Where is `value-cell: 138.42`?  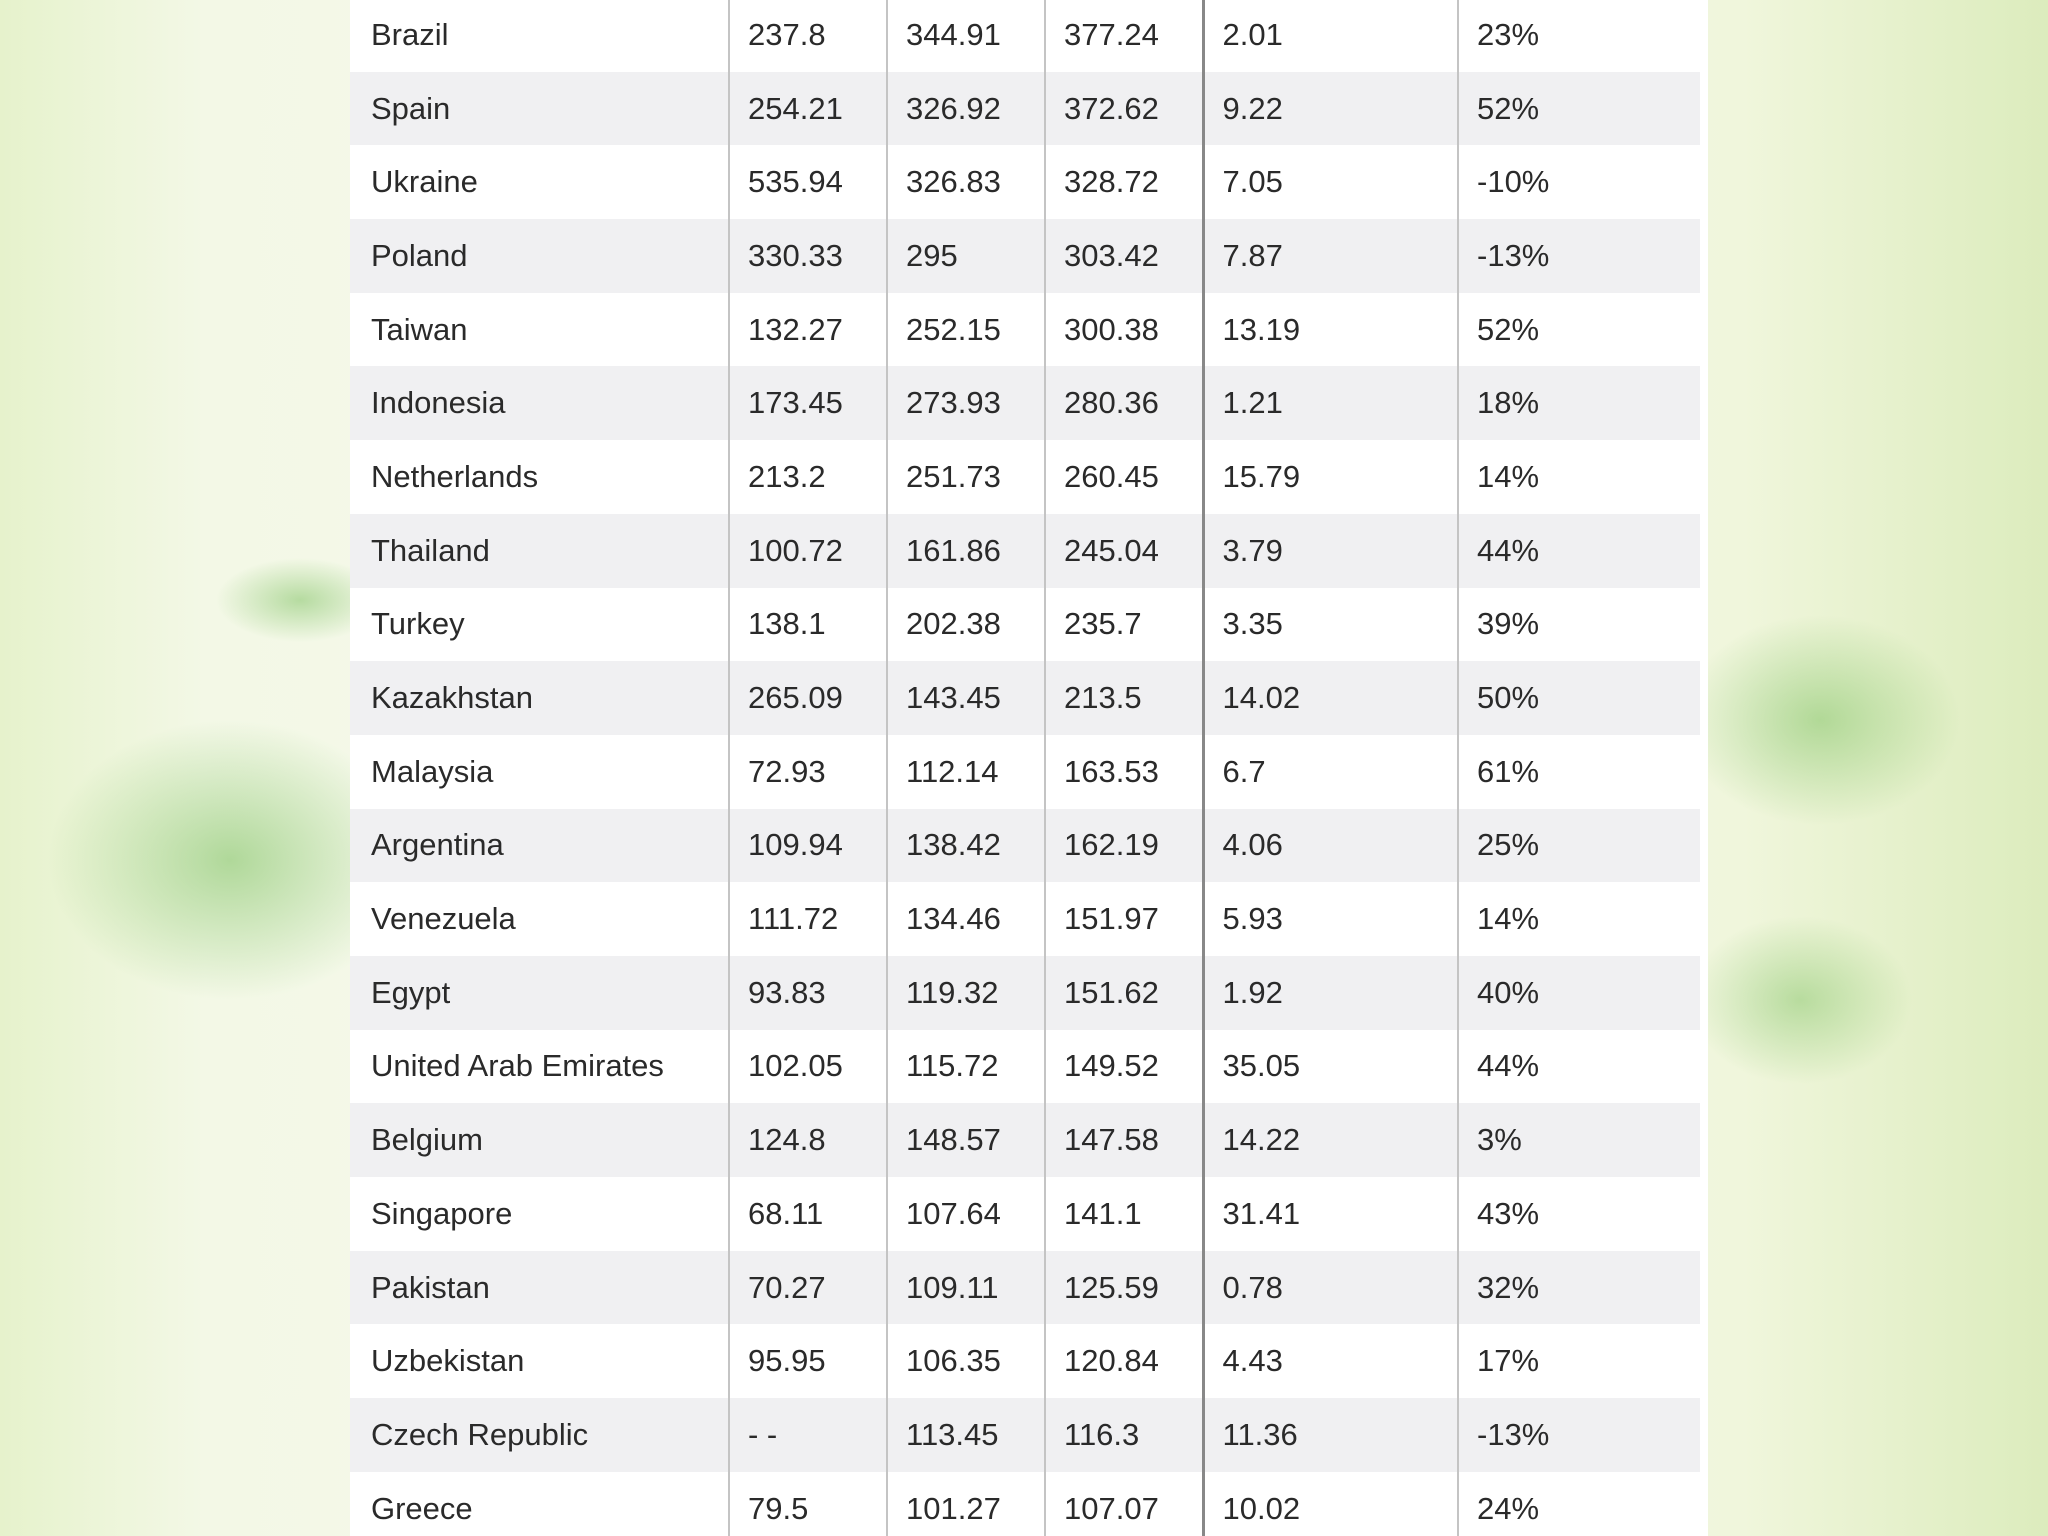 value-cell: 138.42 is located at coordinates (965, 845).